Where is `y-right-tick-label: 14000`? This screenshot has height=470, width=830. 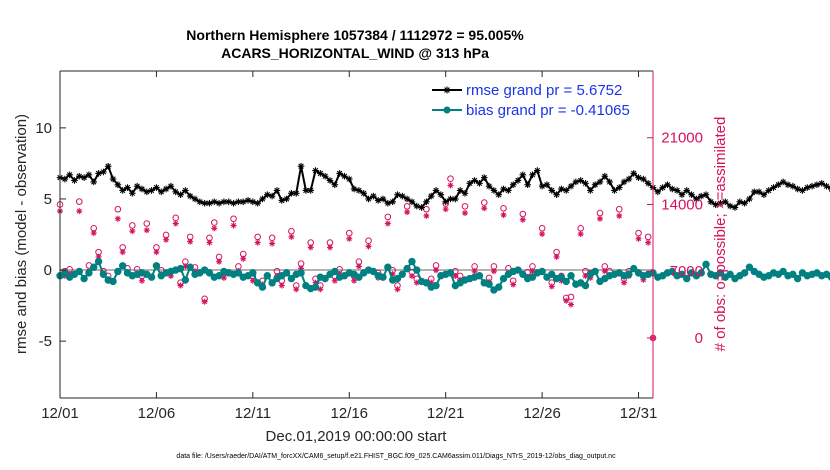 y-right-tick-label: 14000 is located at coordinates (682, 204).